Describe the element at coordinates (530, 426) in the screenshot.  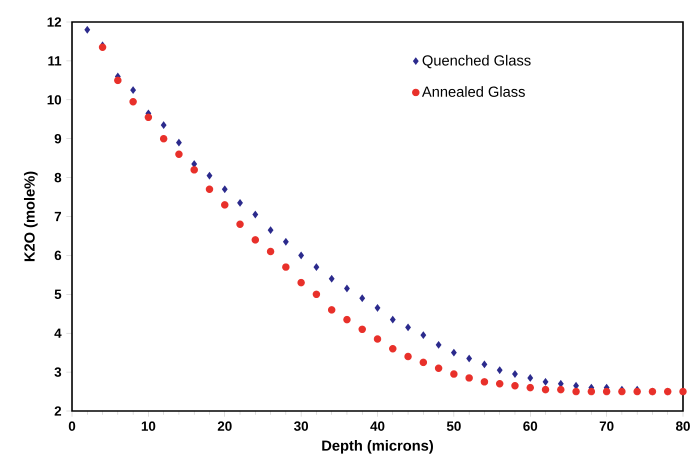
I see `x-tick-label: 60` at that location.